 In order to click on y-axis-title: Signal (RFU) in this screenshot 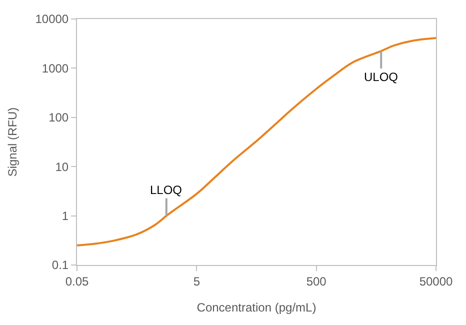, I will do `click(13, 142)`.